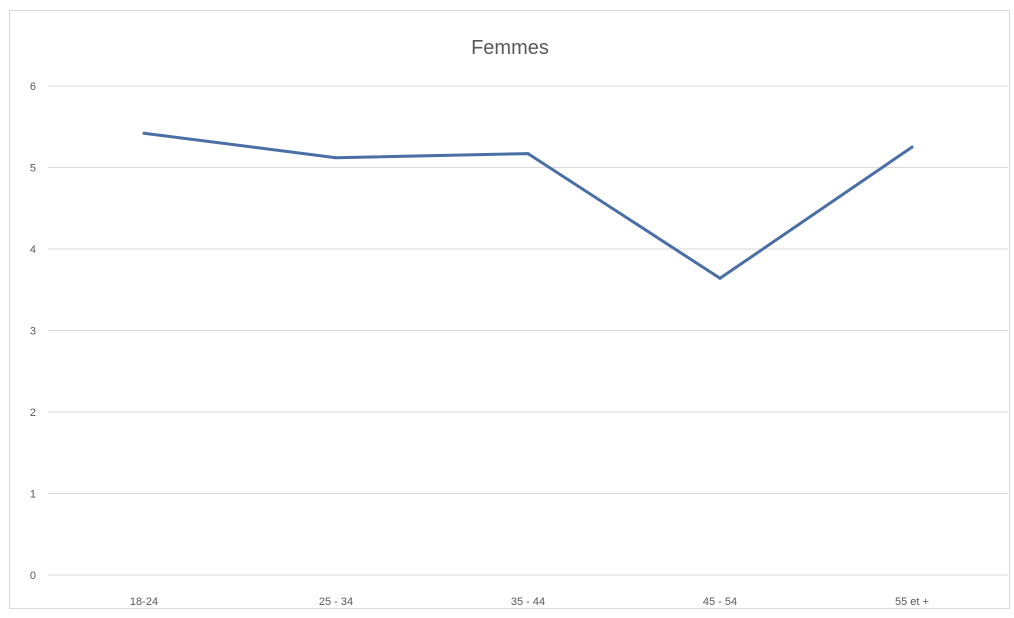  What do you see at coordinates (144, 602) in the screenshot?
I see `x-tick-label: 18-24` at bounding box center [144, 602].